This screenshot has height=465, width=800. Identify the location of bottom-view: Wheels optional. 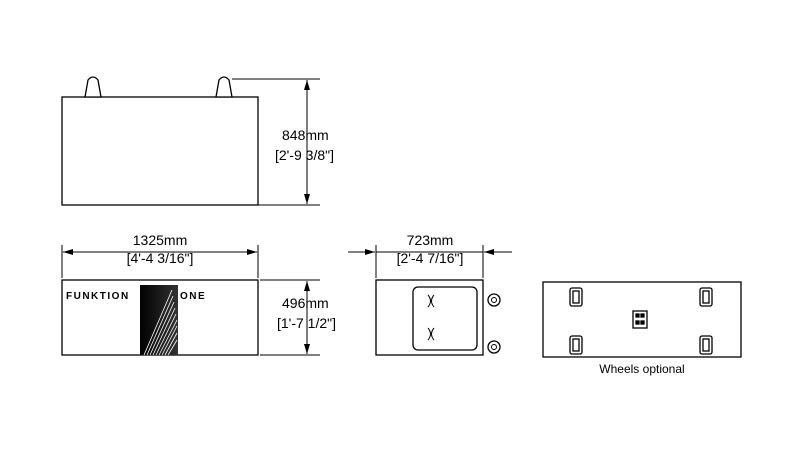
(642, 328).